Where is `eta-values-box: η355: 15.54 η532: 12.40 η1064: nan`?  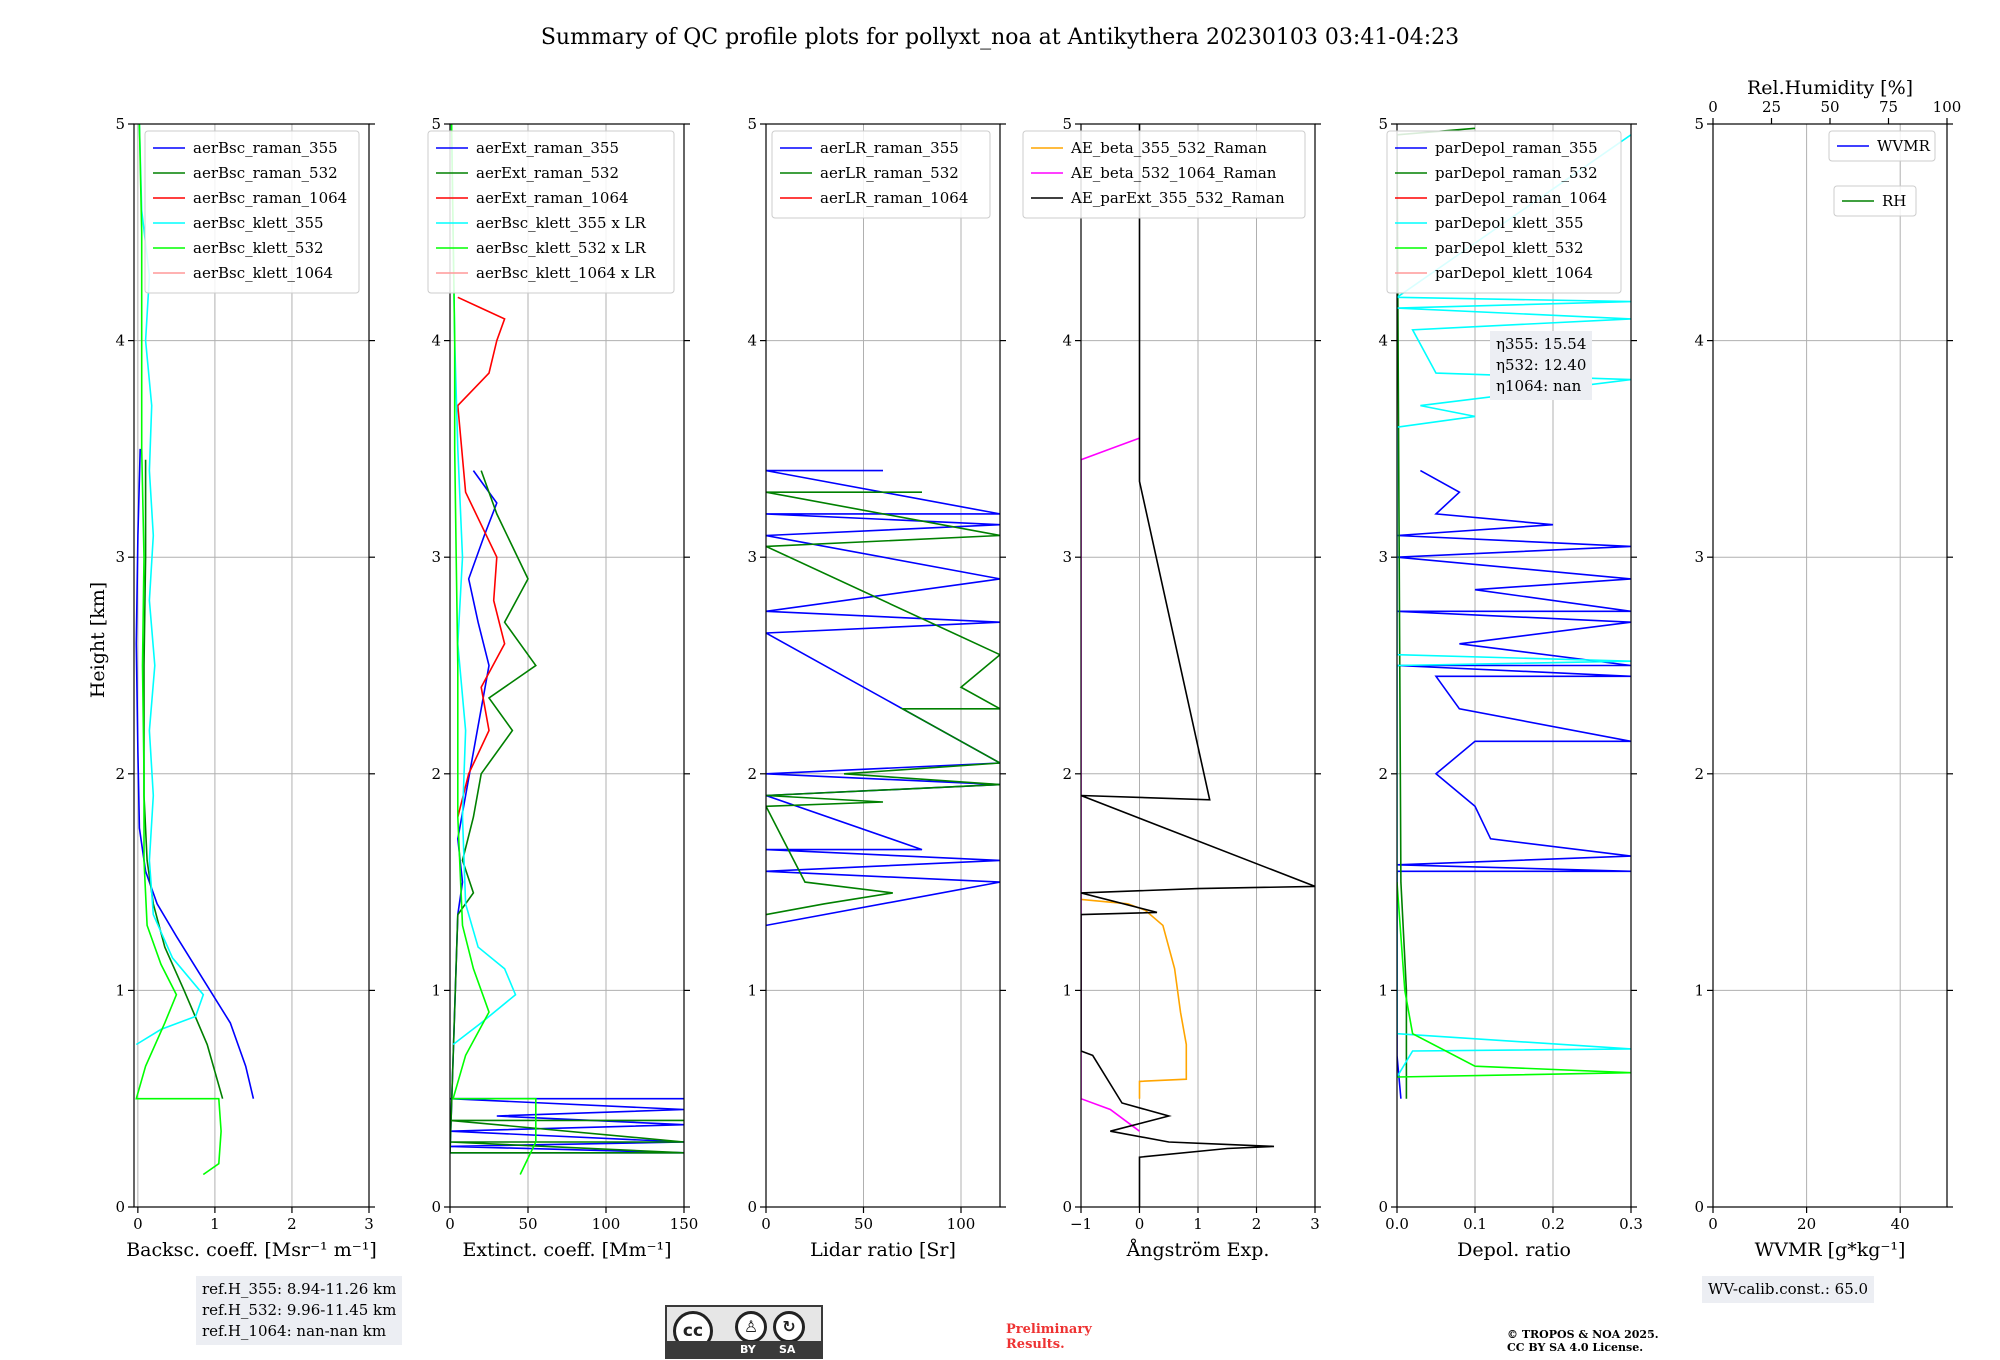 eta-values-box: η355: 15.54 η532: 12.40 η1064: nan is located at coordinates (1541, 365).